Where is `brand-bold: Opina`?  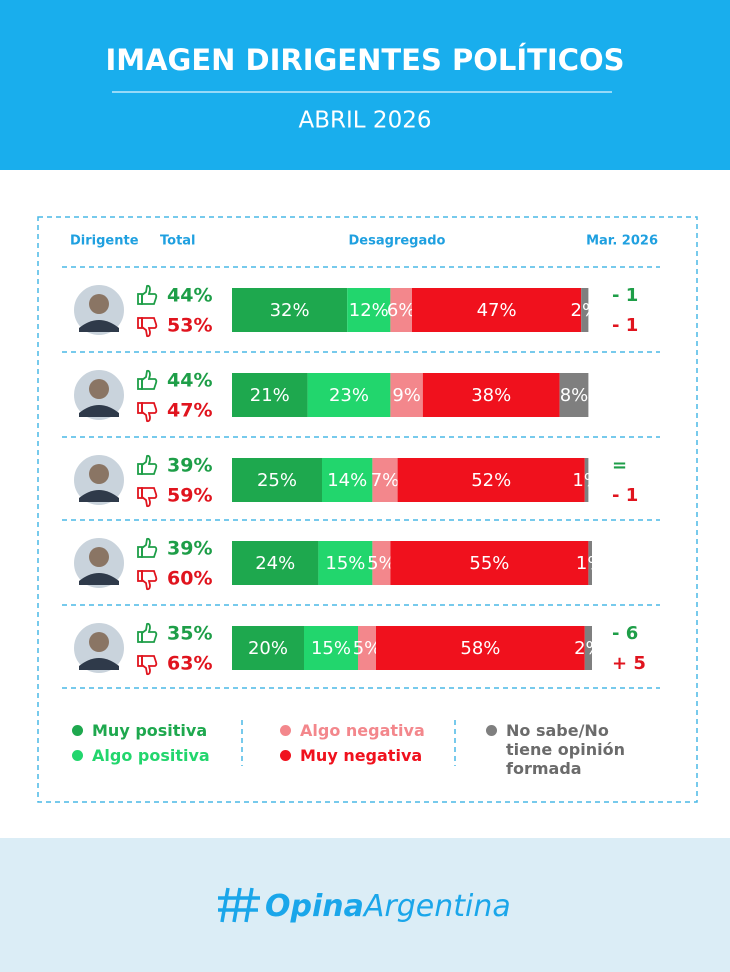
brand-bold: Opina is located at coordinates (314, 906).